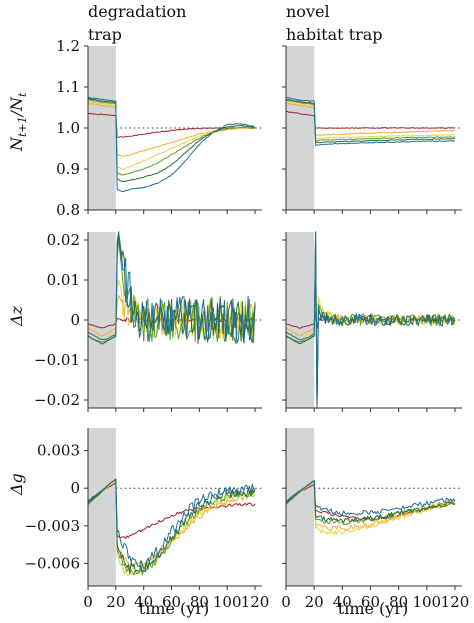 Image resolution: width=474 pixels, height=623 pixels. Describe the element at coordinates (143, 602) in the screenshot. I see `x-tick-label-delta-g-degradation-2: 40` at that location.